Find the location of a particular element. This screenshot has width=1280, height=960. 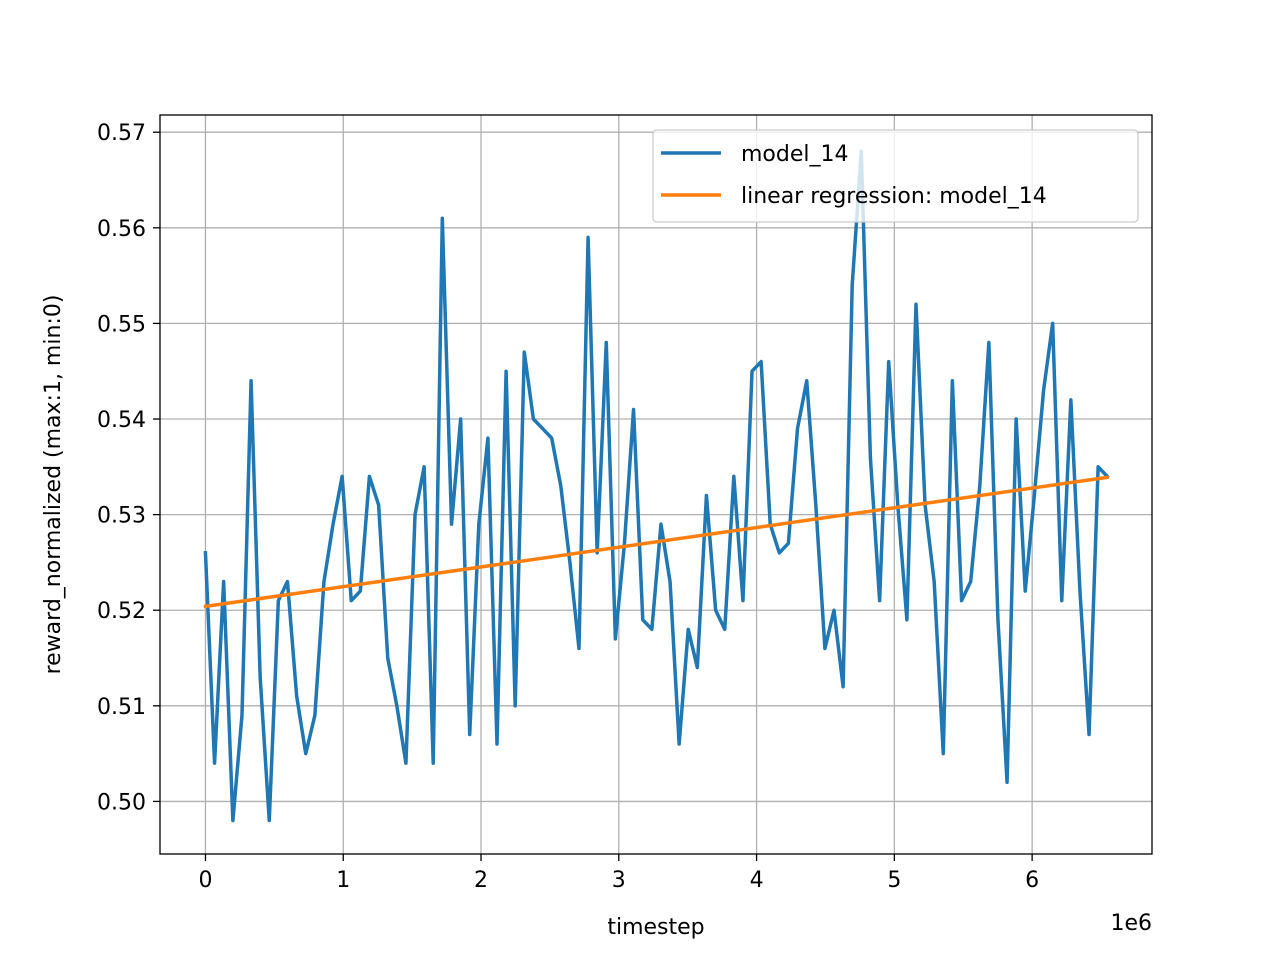

series-line-linear-regression is located at coordinates (656, 542).